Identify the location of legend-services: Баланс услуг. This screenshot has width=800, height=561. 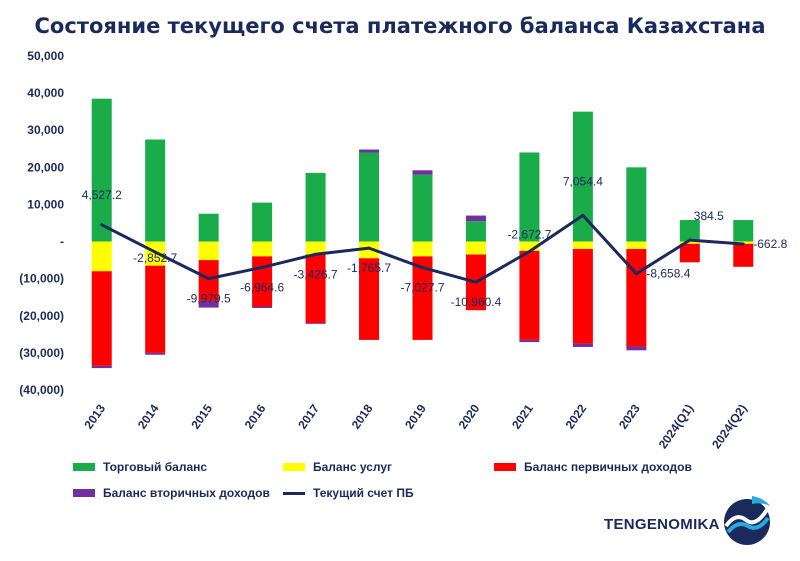
(337, 467).